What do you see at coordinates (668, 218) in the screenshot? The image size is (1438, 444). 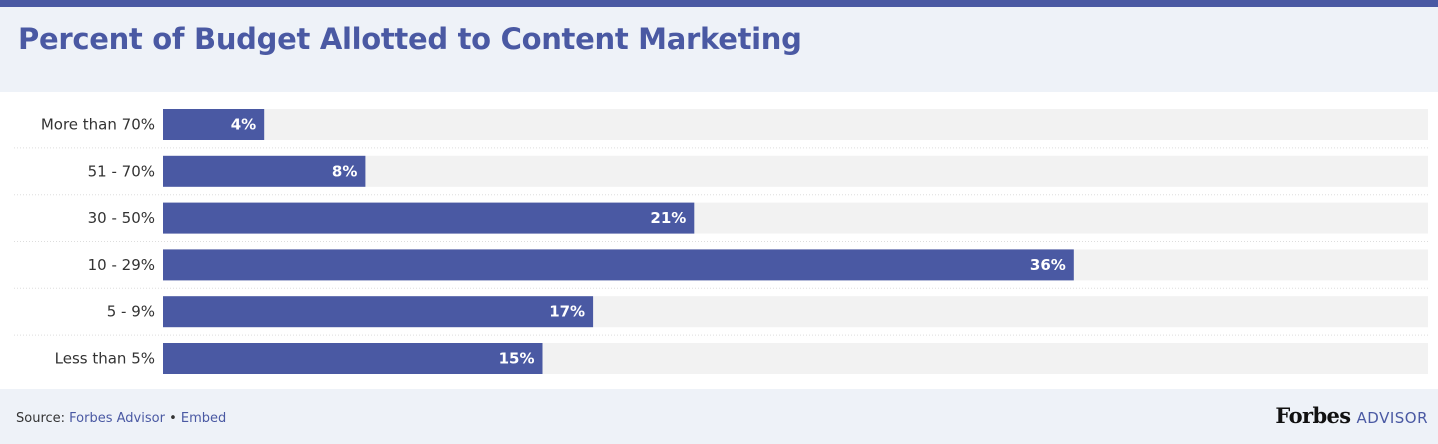 I see `value-label: 21%` at bounding box center [668, 218].